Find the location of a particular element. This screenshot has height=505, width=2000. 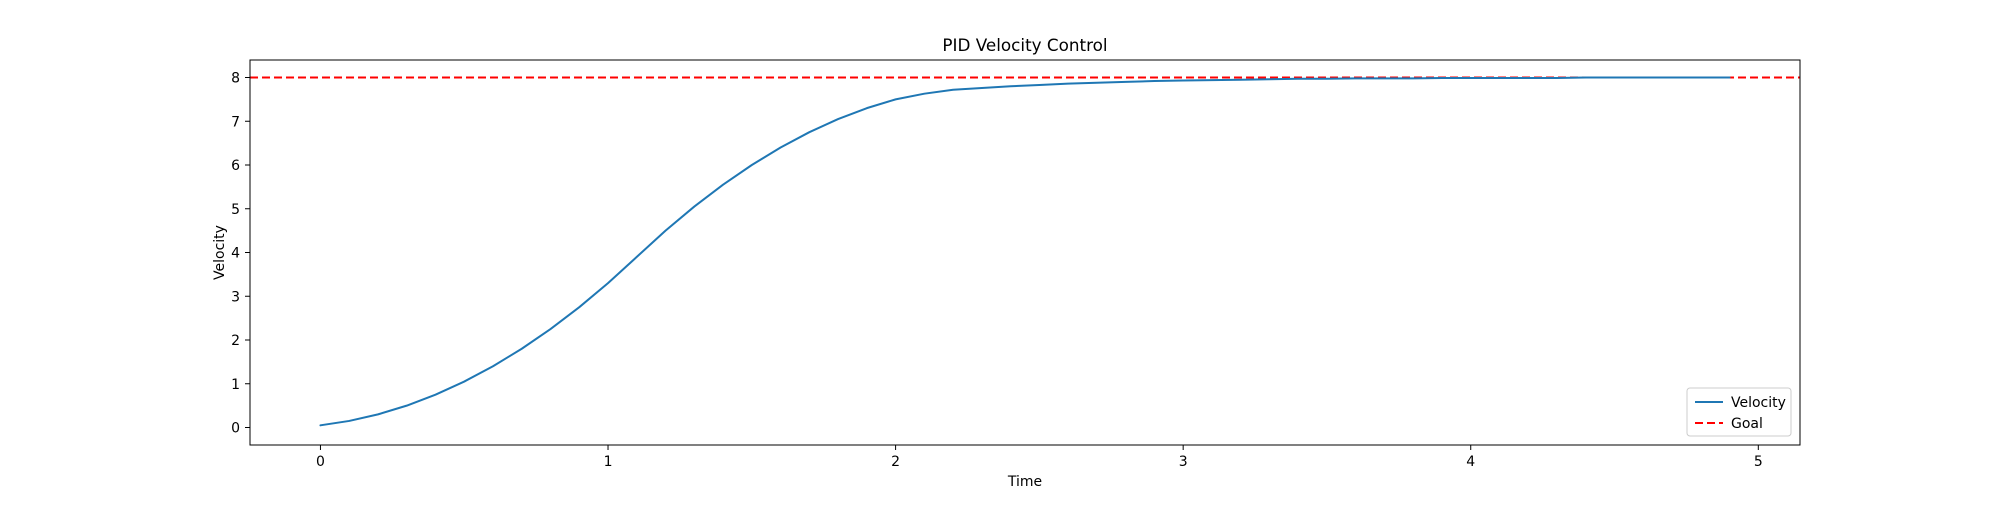

legend-label-velocity: Velocity is located at coordinates (1758, 403).